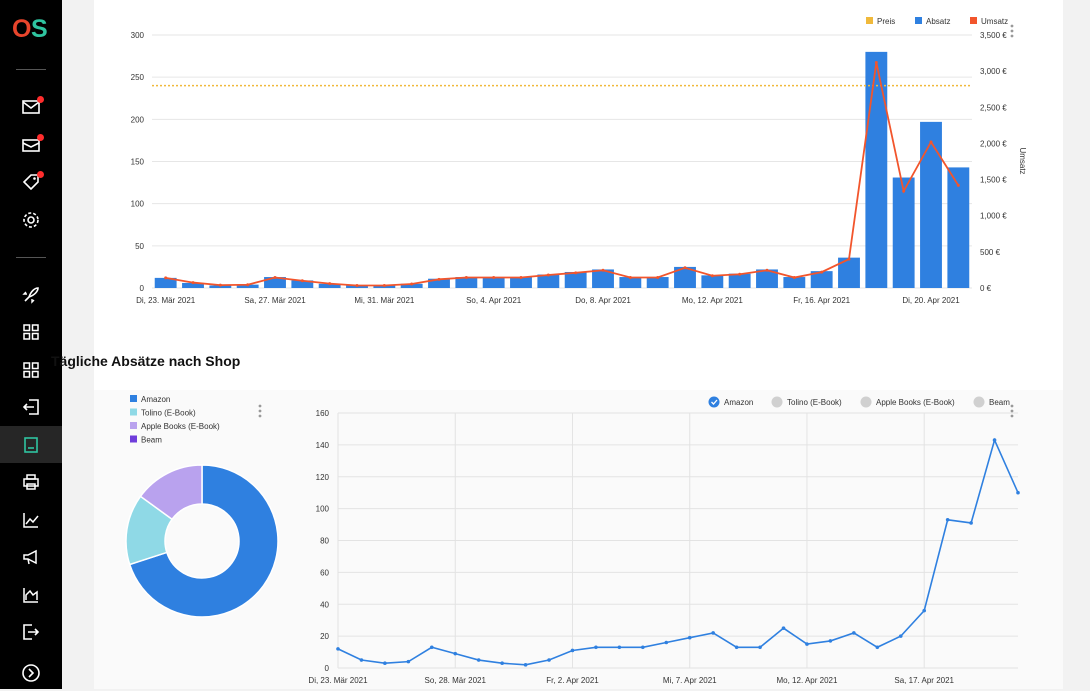 Image resolution: width=1090 pixels, height=691 pixels. What do you see at coordinates (31, 369) in the screenshot?
I see `sidebar-item-catalog` at bounding box center [31, 369].